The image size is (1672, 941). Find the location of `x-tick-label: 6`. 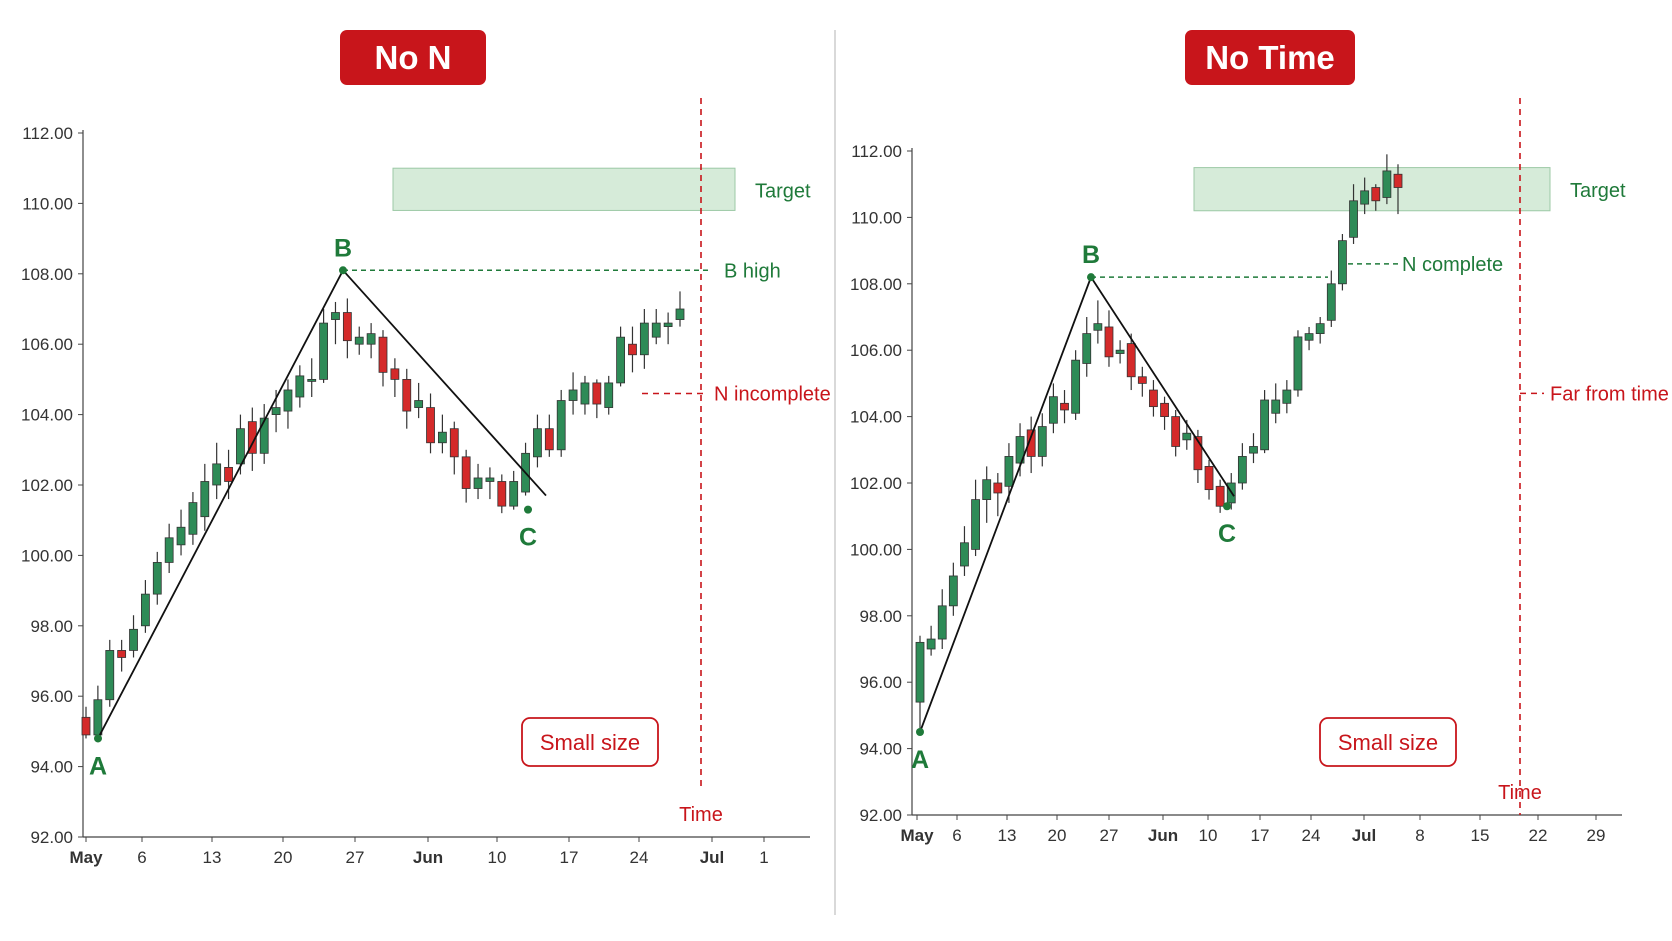

x-tick-label: 6 is located at coordinates (956, 835).